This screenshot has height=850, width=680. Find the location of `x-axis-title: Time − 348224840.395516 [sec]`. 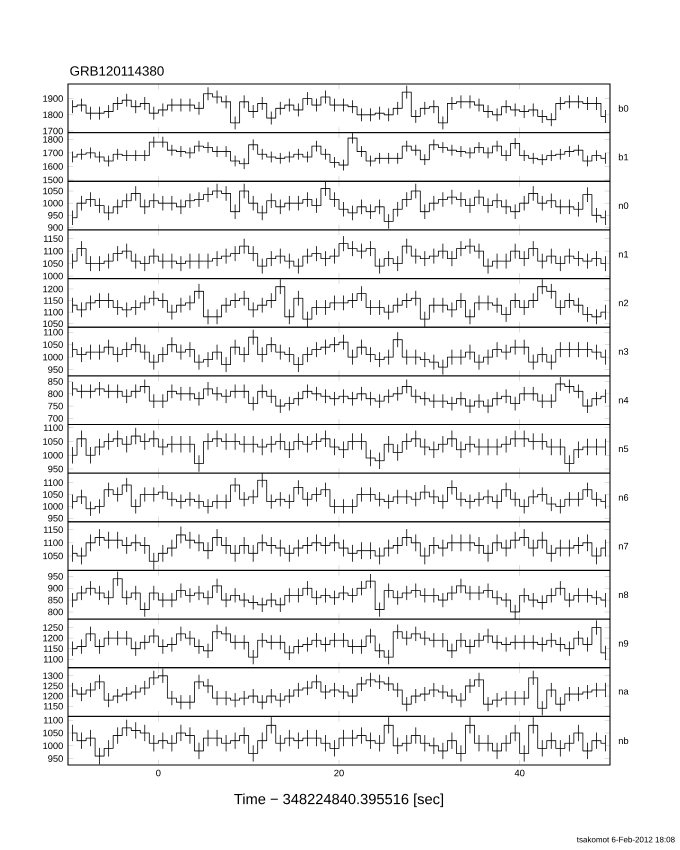

x-axis-title: Time − 348224840.395516 [sec] is located at coordinates (339, 800).